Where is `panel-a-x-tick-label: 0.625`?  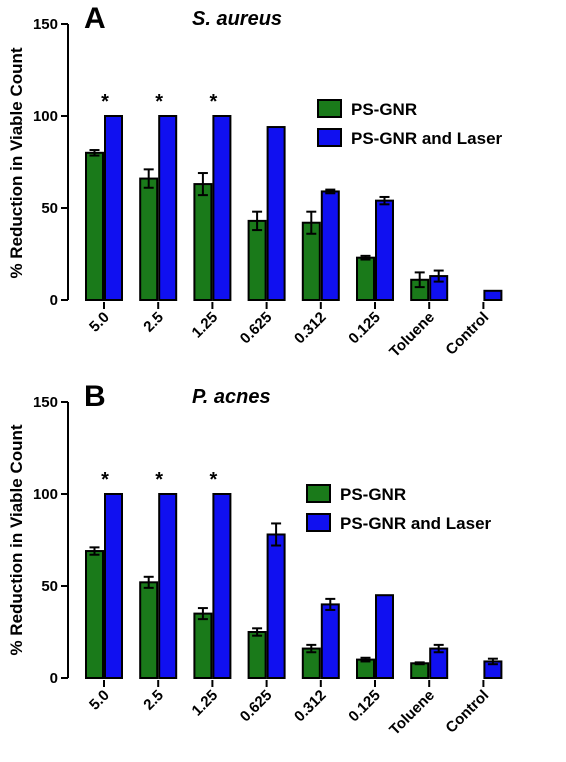 panel-a-x-tick-label: 0.625 is located at coordinates (256, 328).